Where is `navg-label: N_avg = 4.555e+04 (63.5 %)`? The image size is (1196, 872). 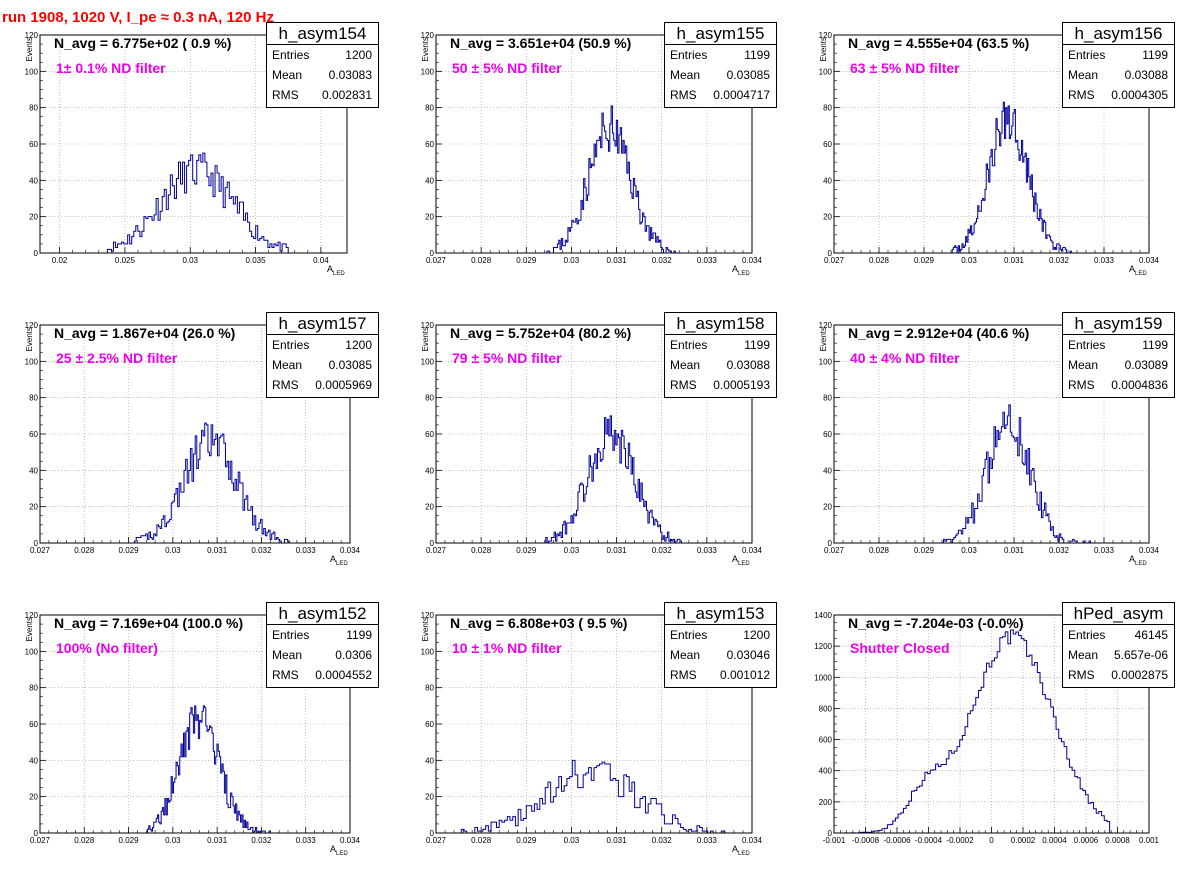
navg-label: N_avg = 4.555e+04 (63.5 %) is located at coordinates (939, 43).